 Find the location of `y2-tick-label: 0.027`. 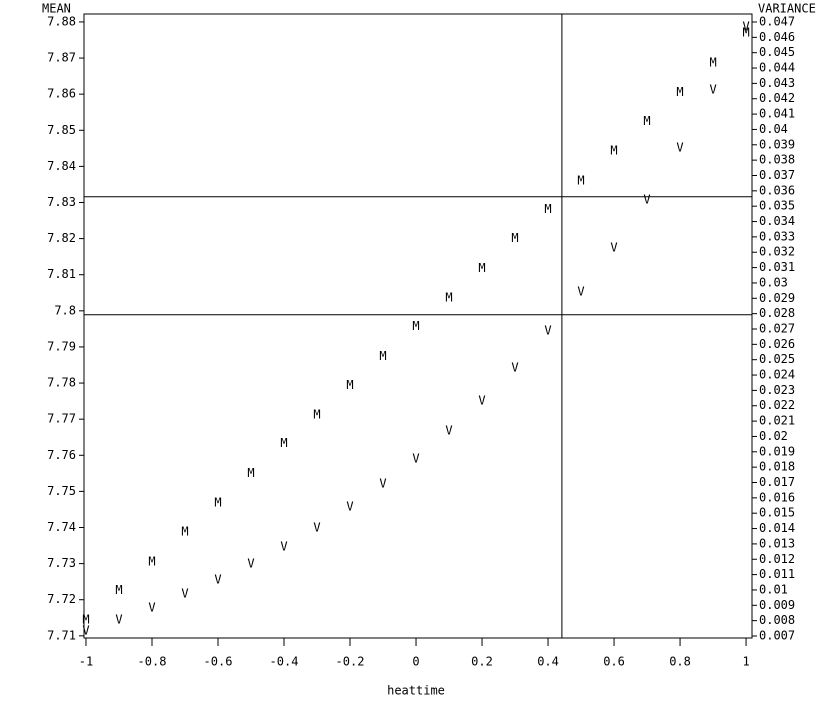

y2-tick-label: 0.027 is located at coordinates (777, 328).